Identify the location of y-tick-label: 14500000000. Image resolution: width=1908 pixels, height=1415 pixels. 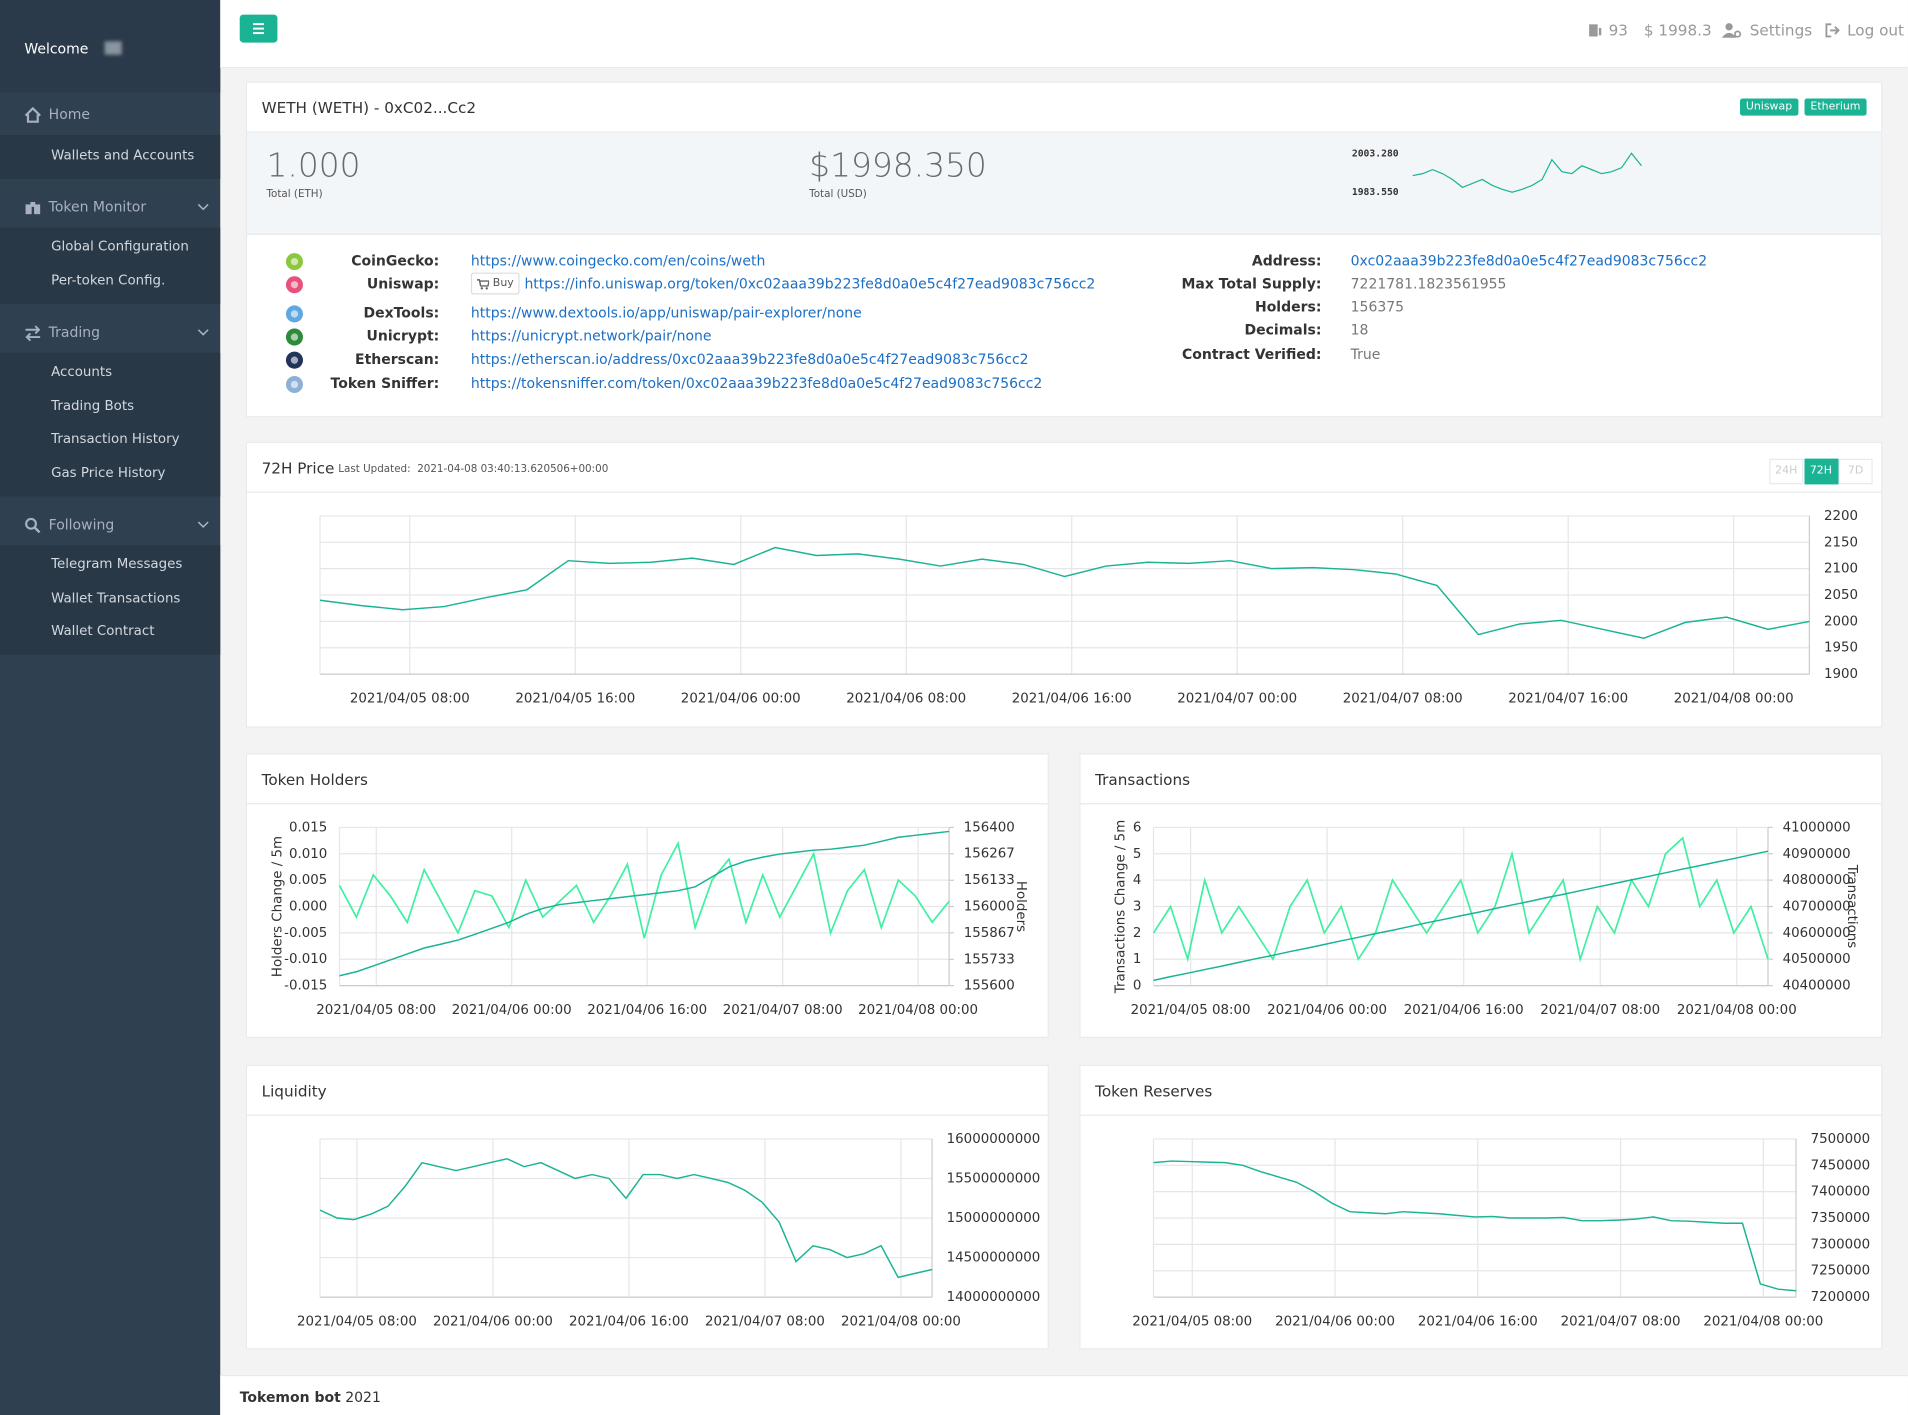
(994, 1258).